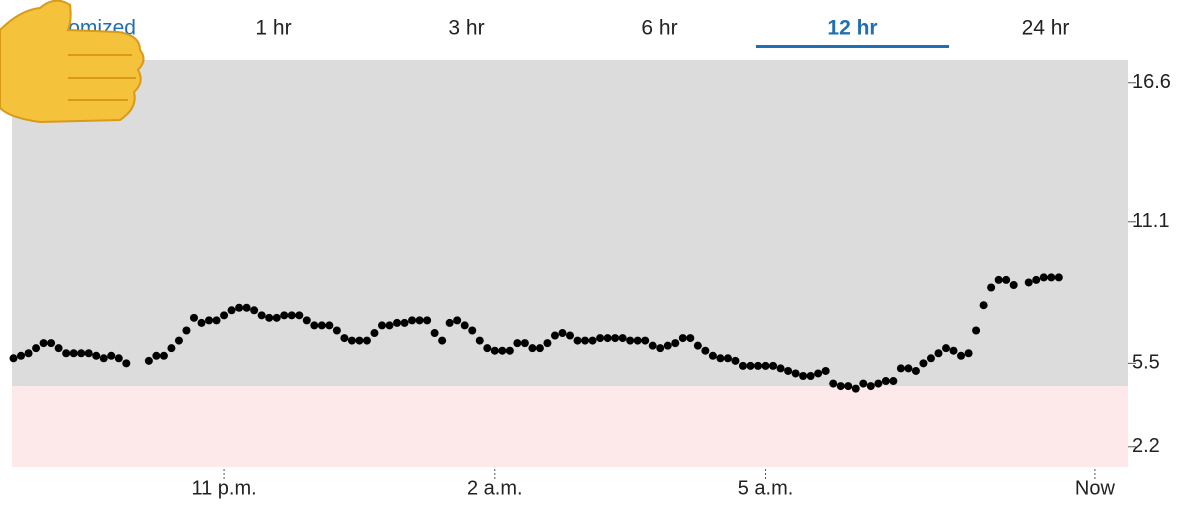 The image size is (1200, 512). Describe the element at coordinates (852, 28) in the screenshot. I see `tab: 12 hr` at that location.